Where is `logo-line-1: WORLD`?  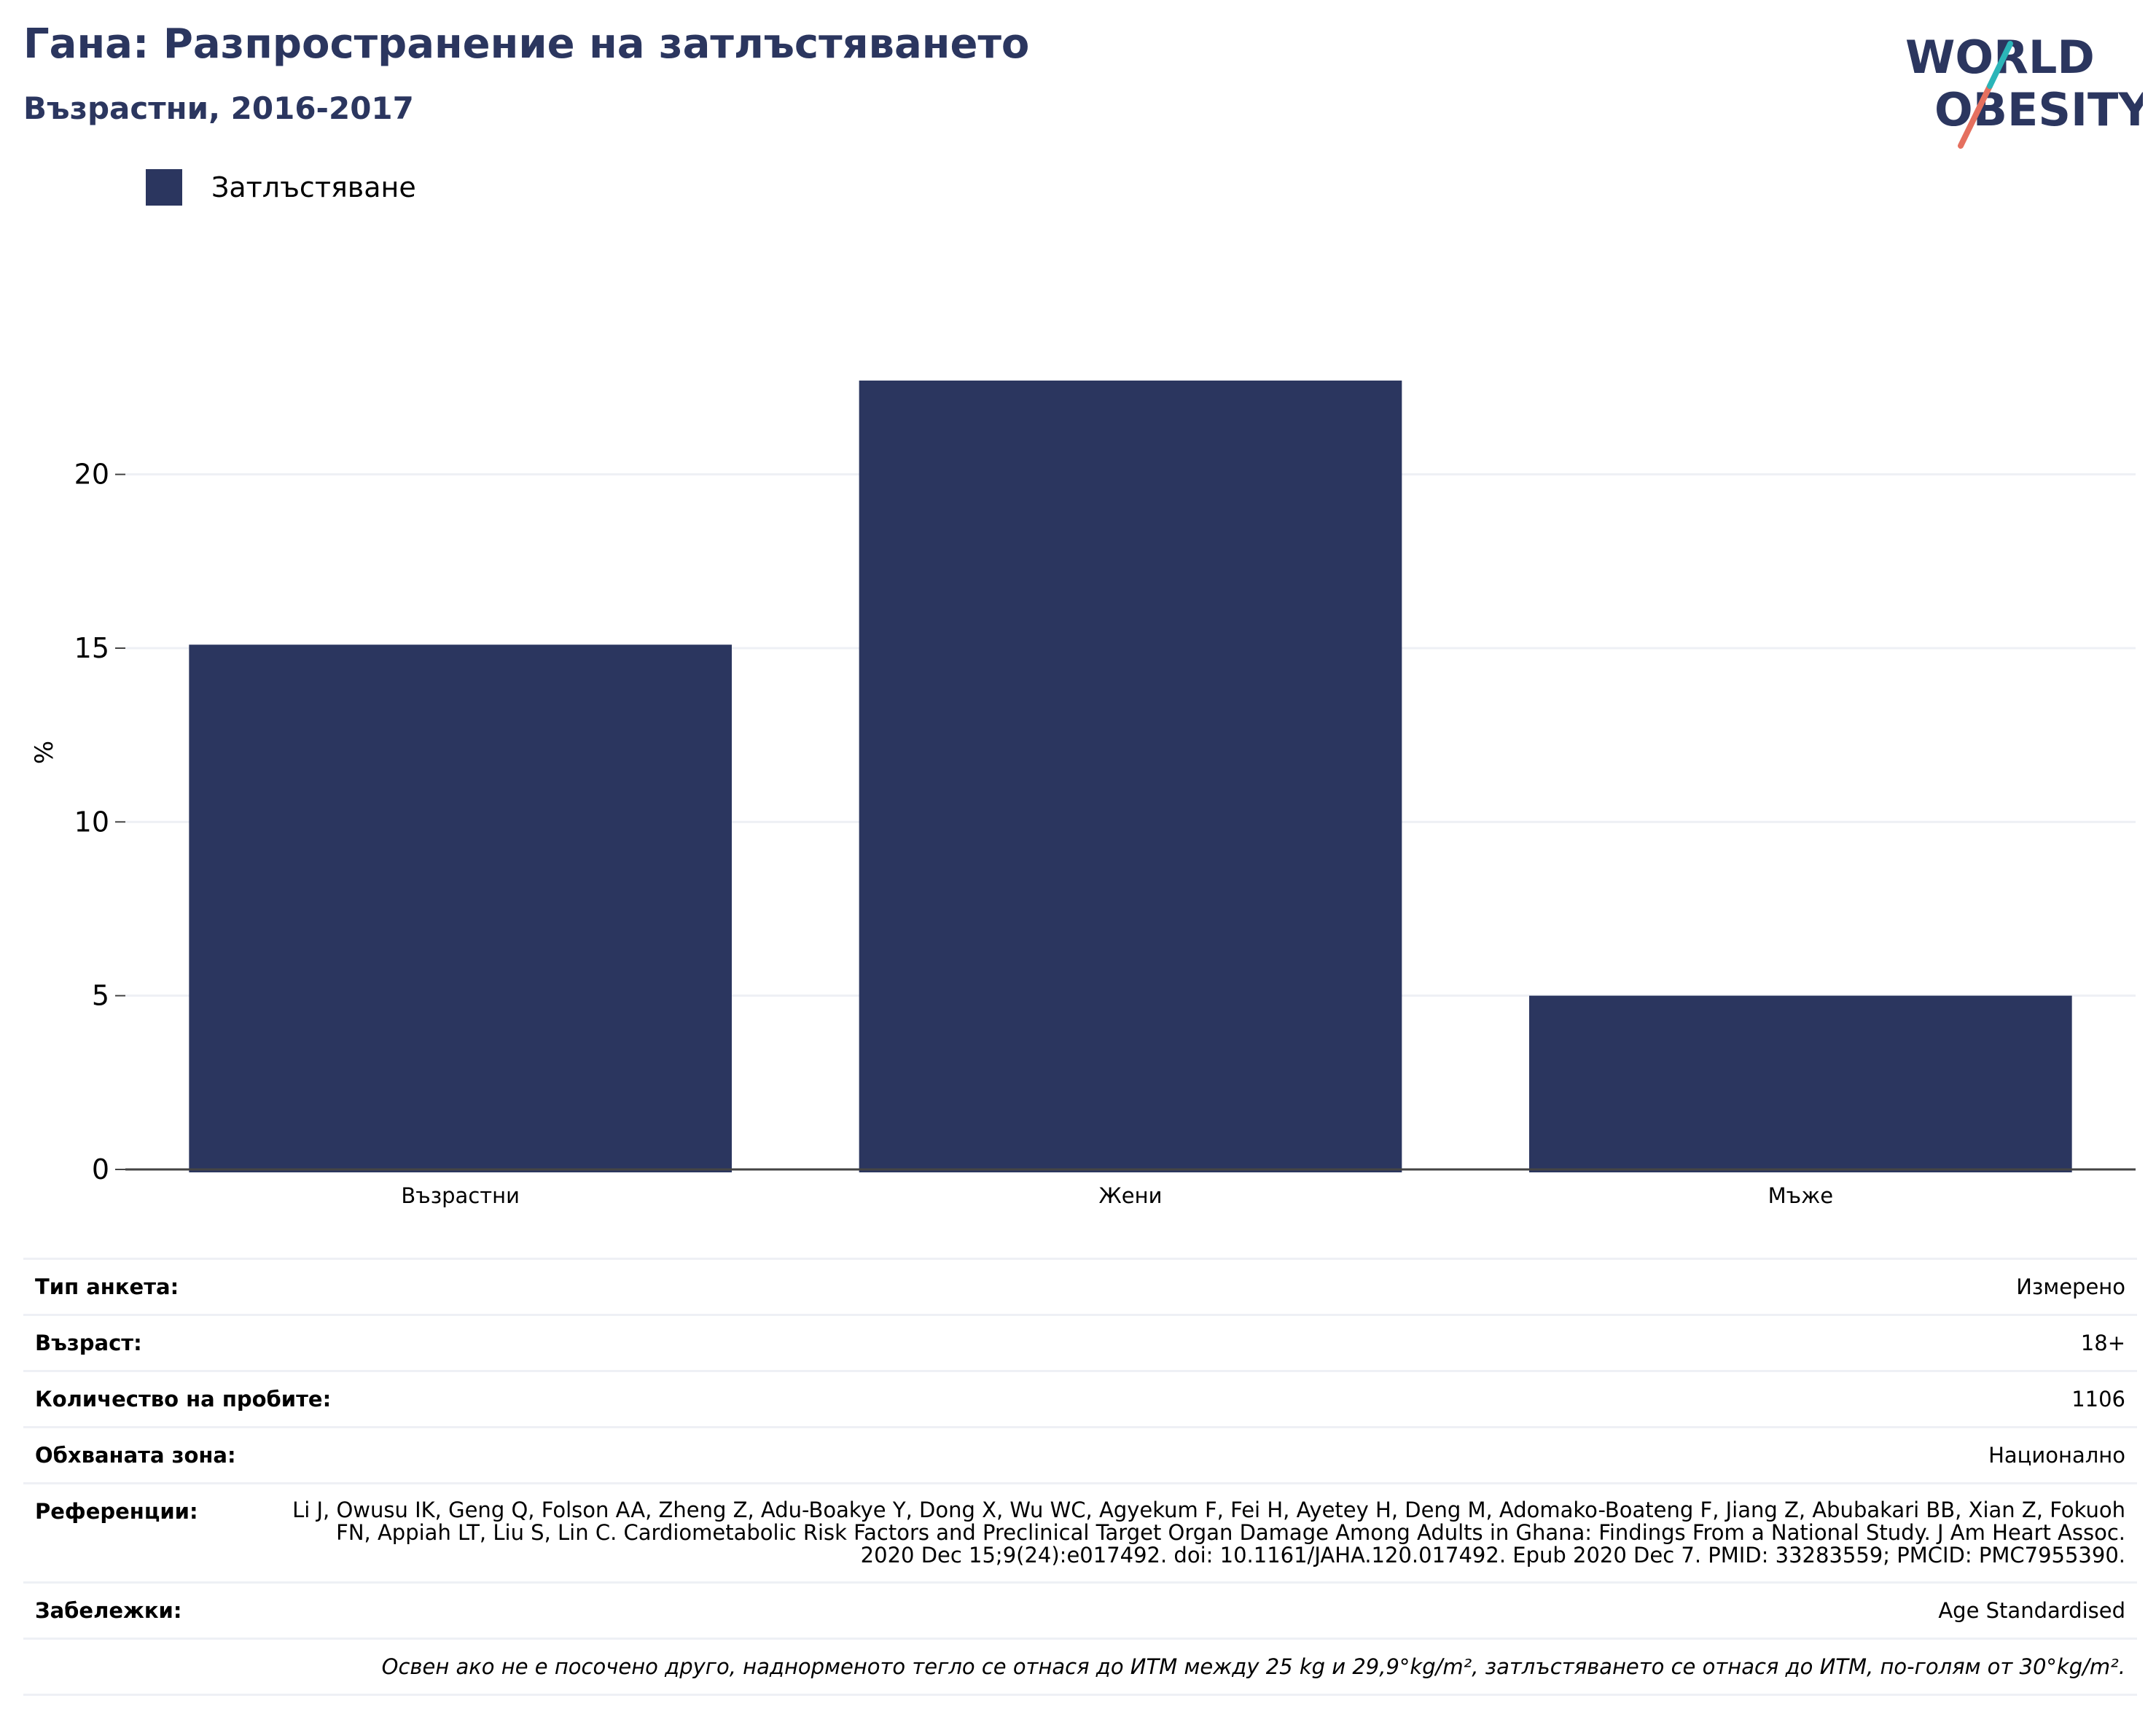 logo-line-1: WORLD is located at coordinates (2000, 58).